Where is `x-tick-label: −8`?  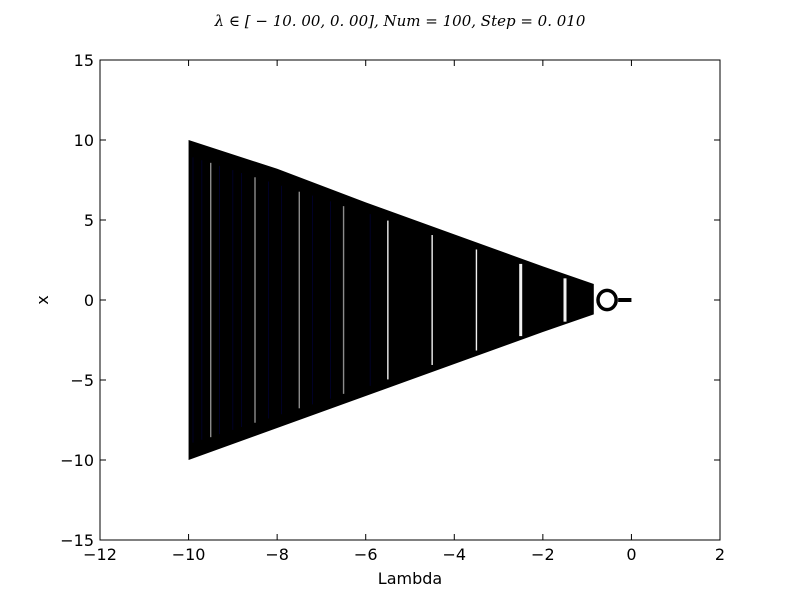 x-tick-label: −8 is located at coordinates (277, 554).